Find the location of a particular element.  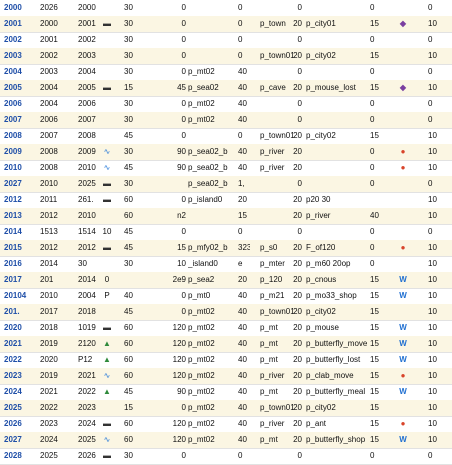

col-a: 2019 is located at coordinates (49, 343).